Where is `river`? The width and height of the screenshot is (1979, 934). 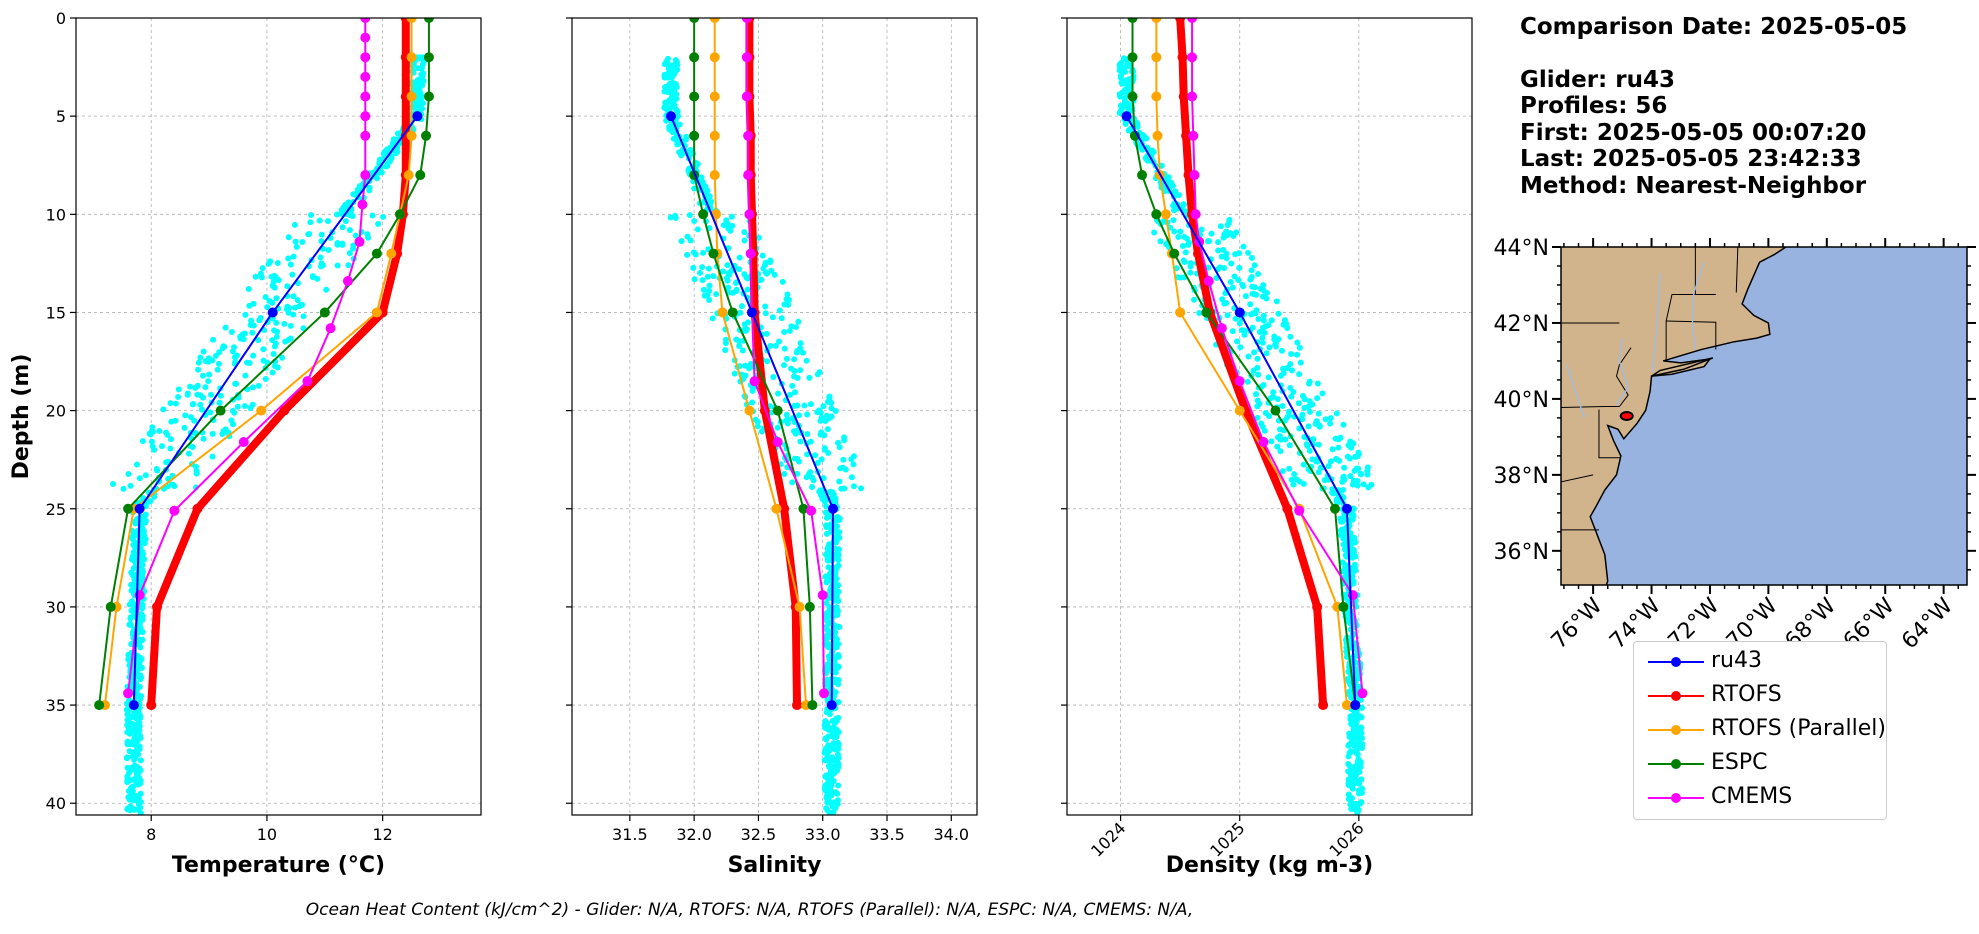
river is located at coordinates (1576, 391).